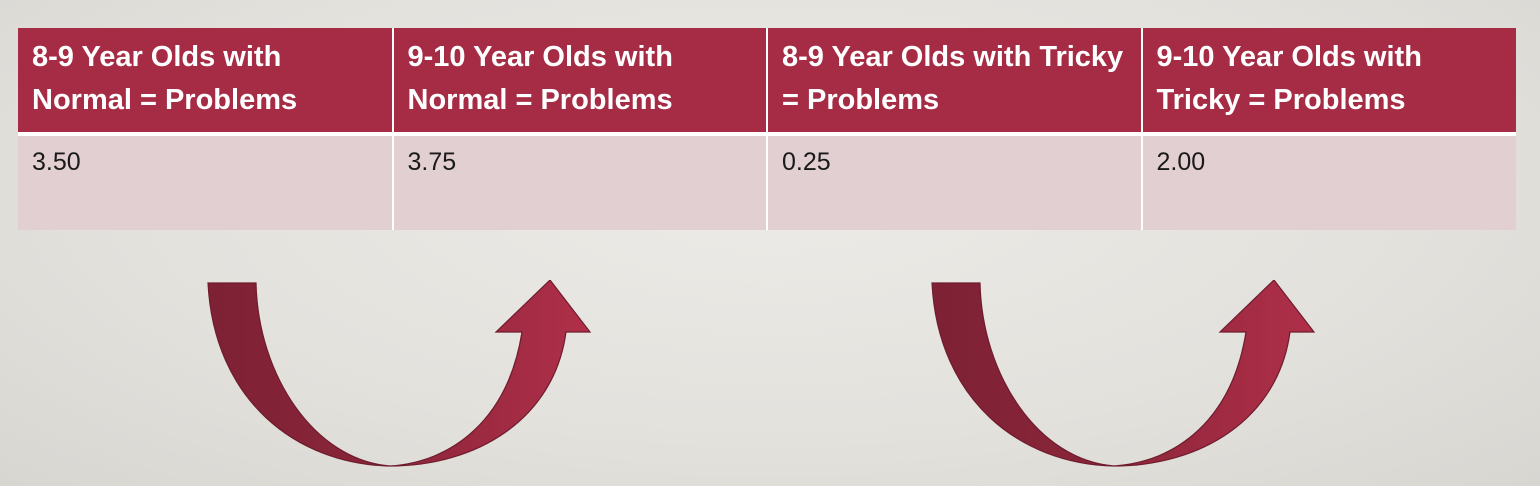 Image resolution: width=1540 pixels, height=486 pixels. Describe the element at coordinates (955, 182) in the screenshot. I see `table-cell: 0.25` at that location.